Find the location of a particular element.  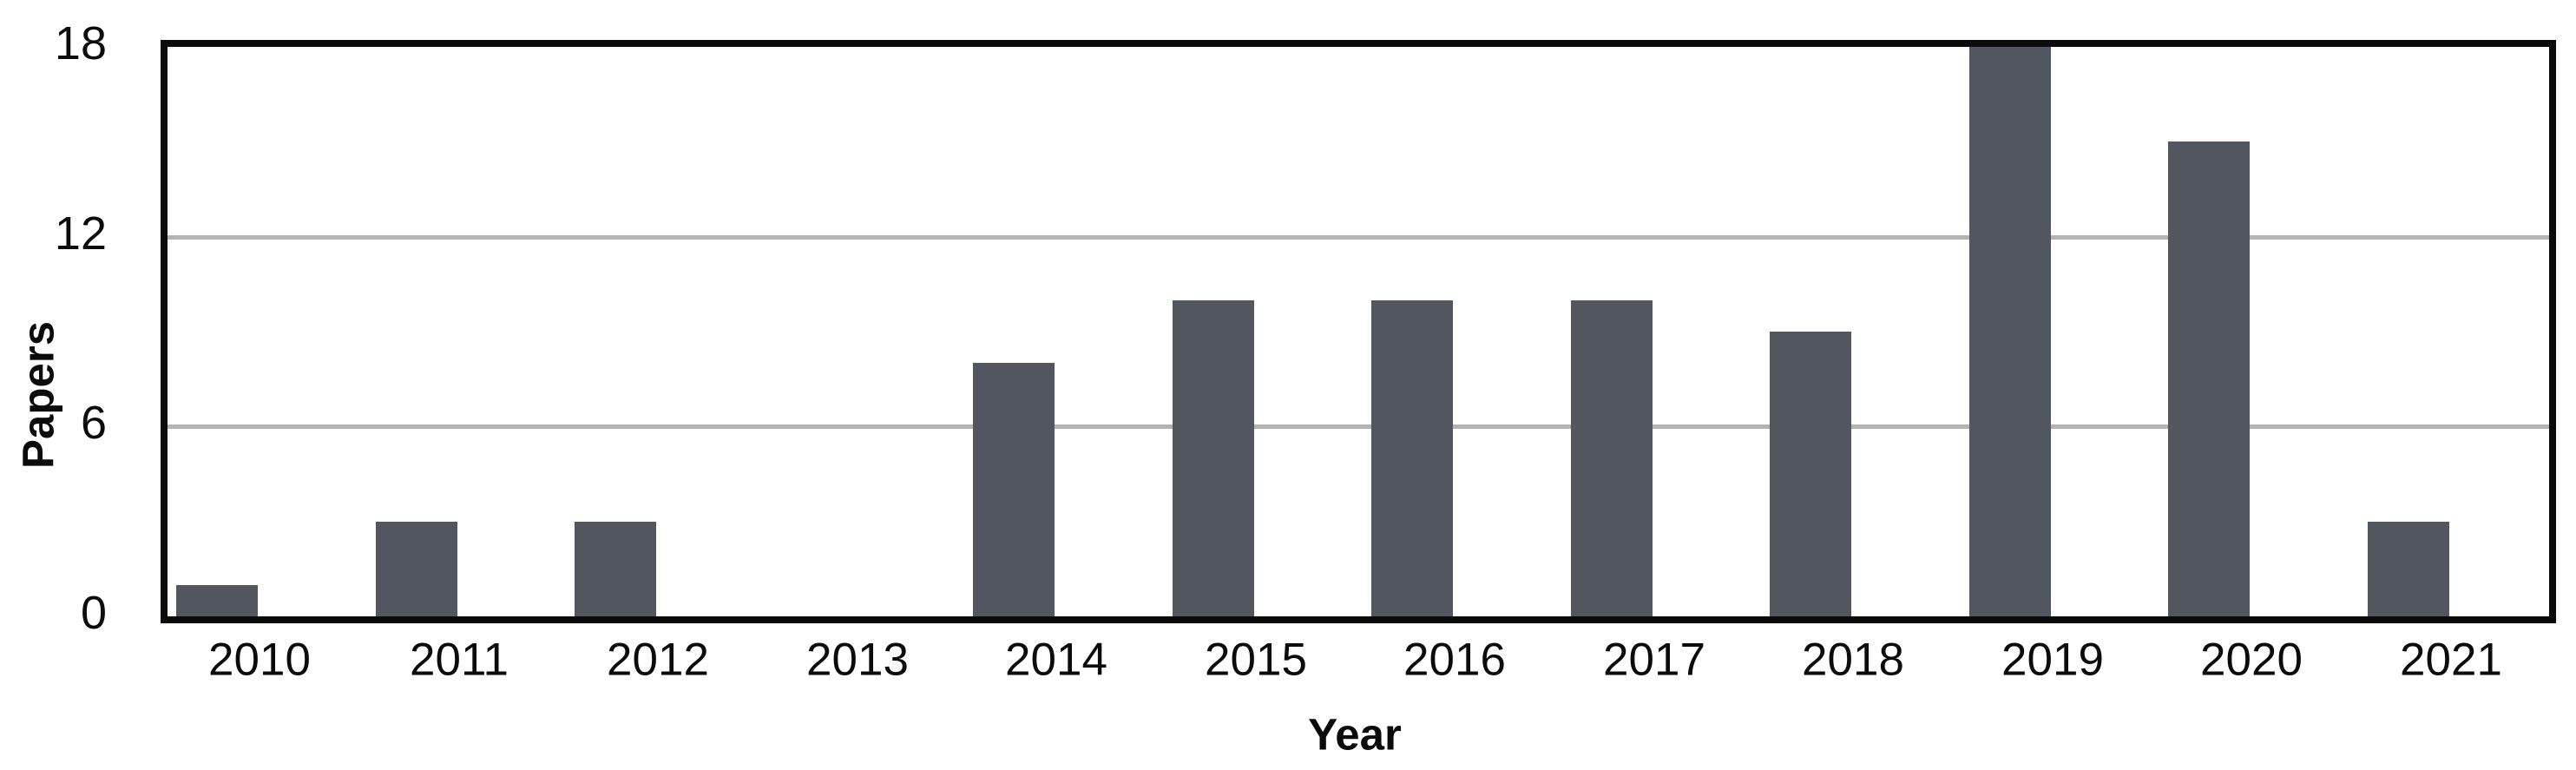

x-tick-label-2016: 2016 is located at coordinates (1455, 660).